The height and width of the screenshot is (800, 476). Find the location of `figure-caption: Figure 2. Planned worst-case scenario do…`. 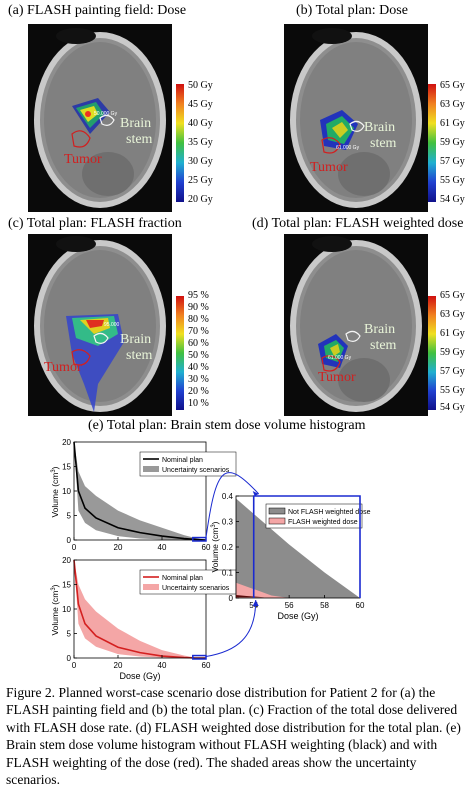

figure-caption: Figure 2. Planned worst-case scenario do… is located at coordinates (233, 736).